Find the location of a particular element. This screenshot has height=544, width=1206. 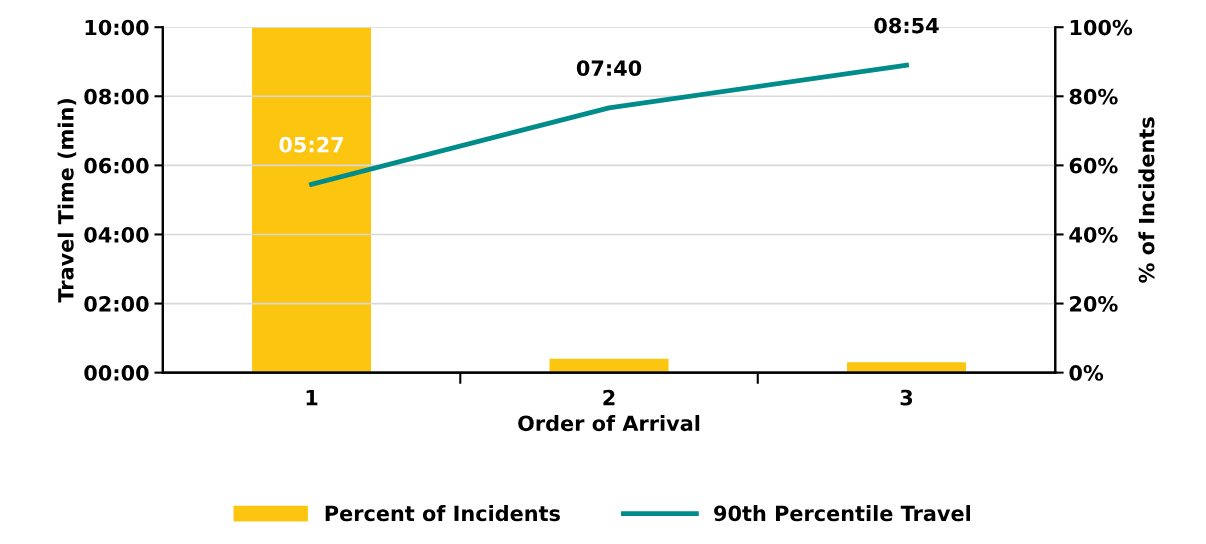

y2-tick-label: 20% is located at coordinates (1094, 304).